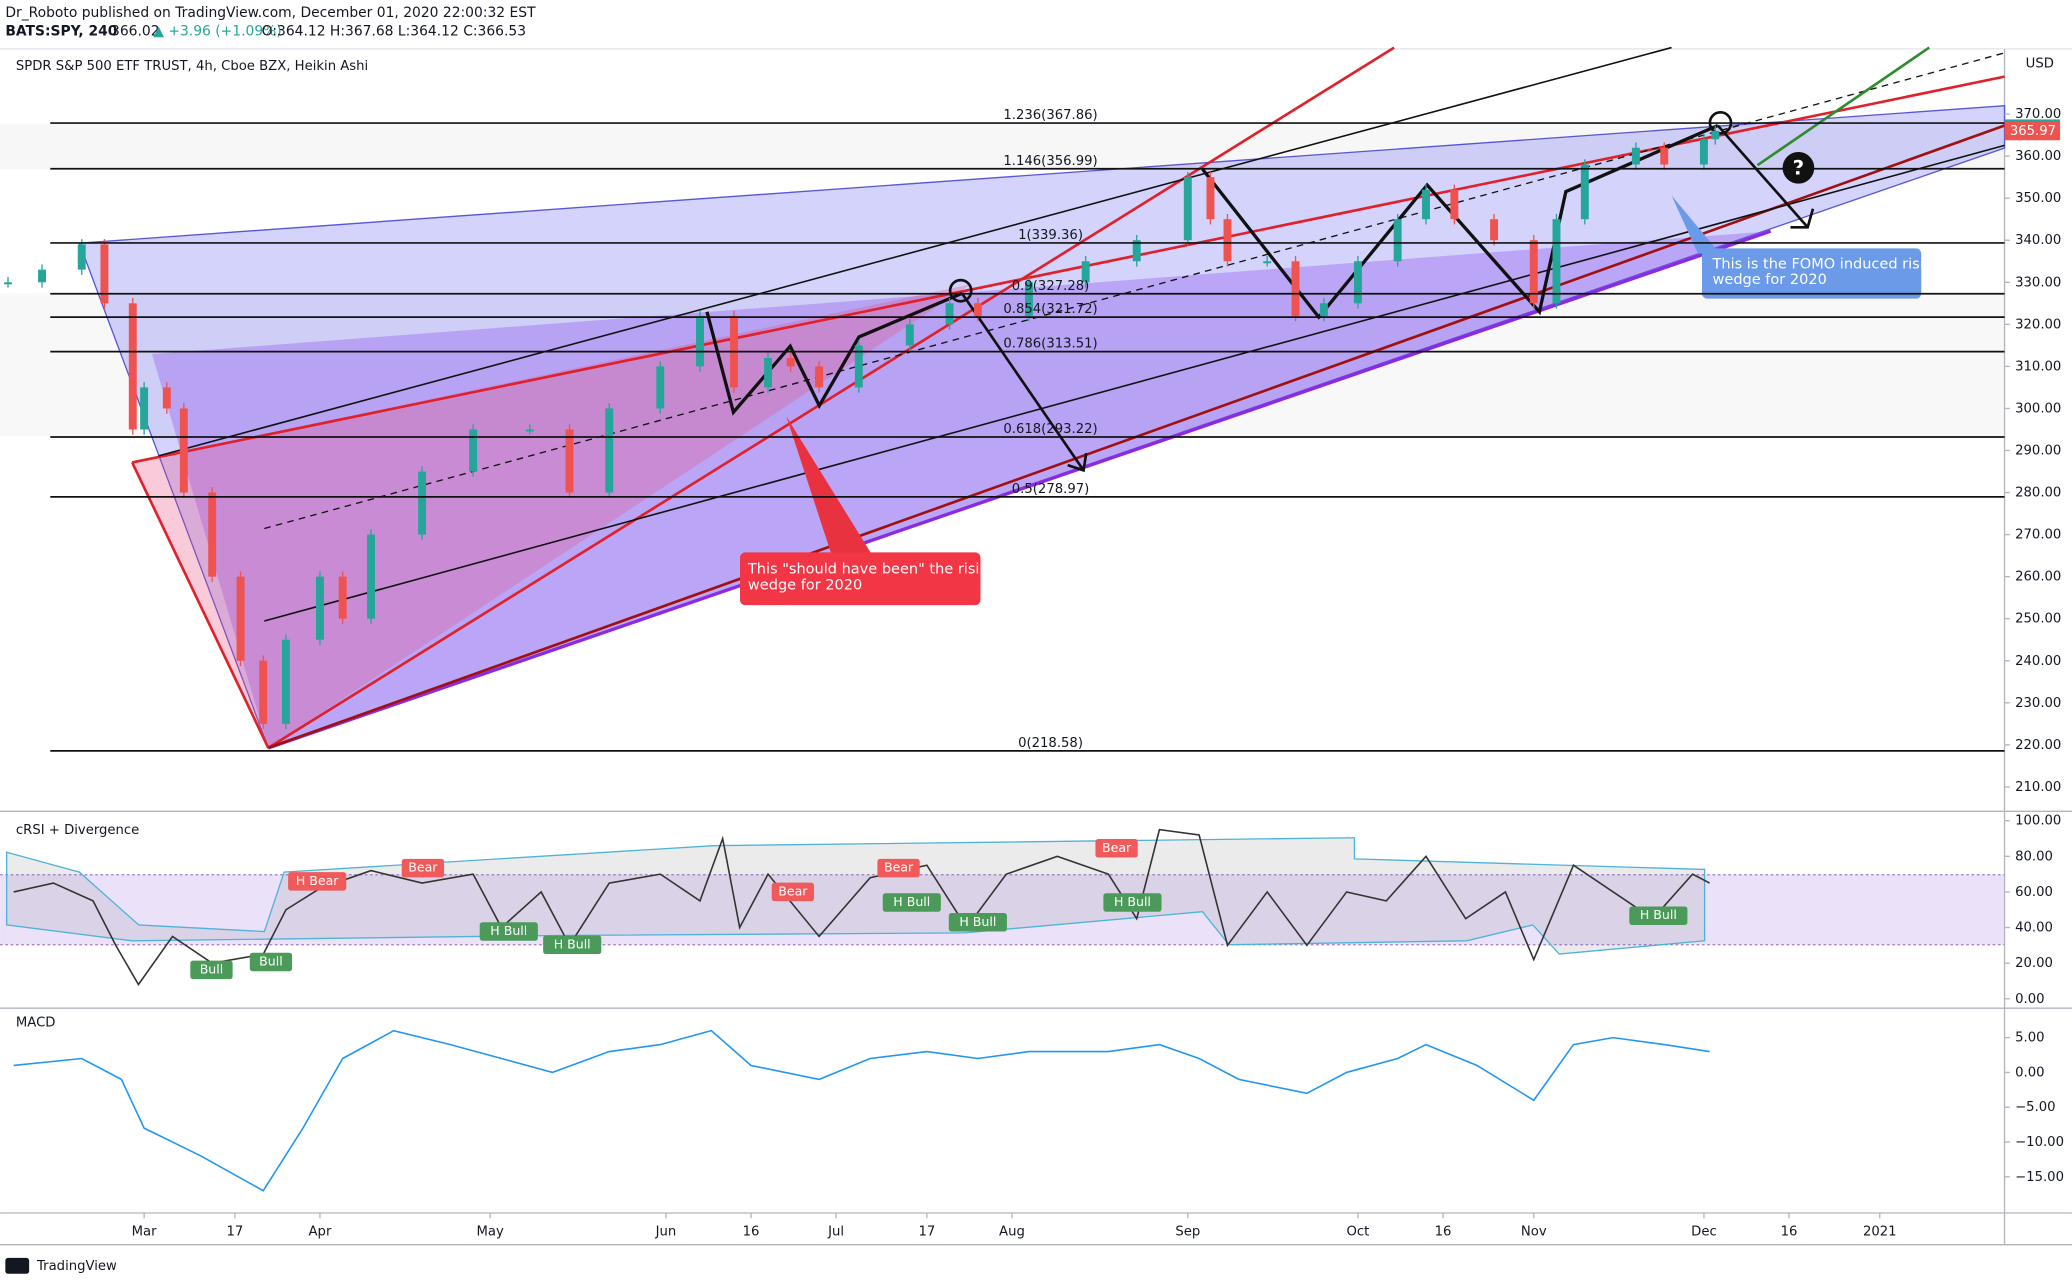 The image size is (2072, 1287). I want to click on price-tag, so click(2032, 131).